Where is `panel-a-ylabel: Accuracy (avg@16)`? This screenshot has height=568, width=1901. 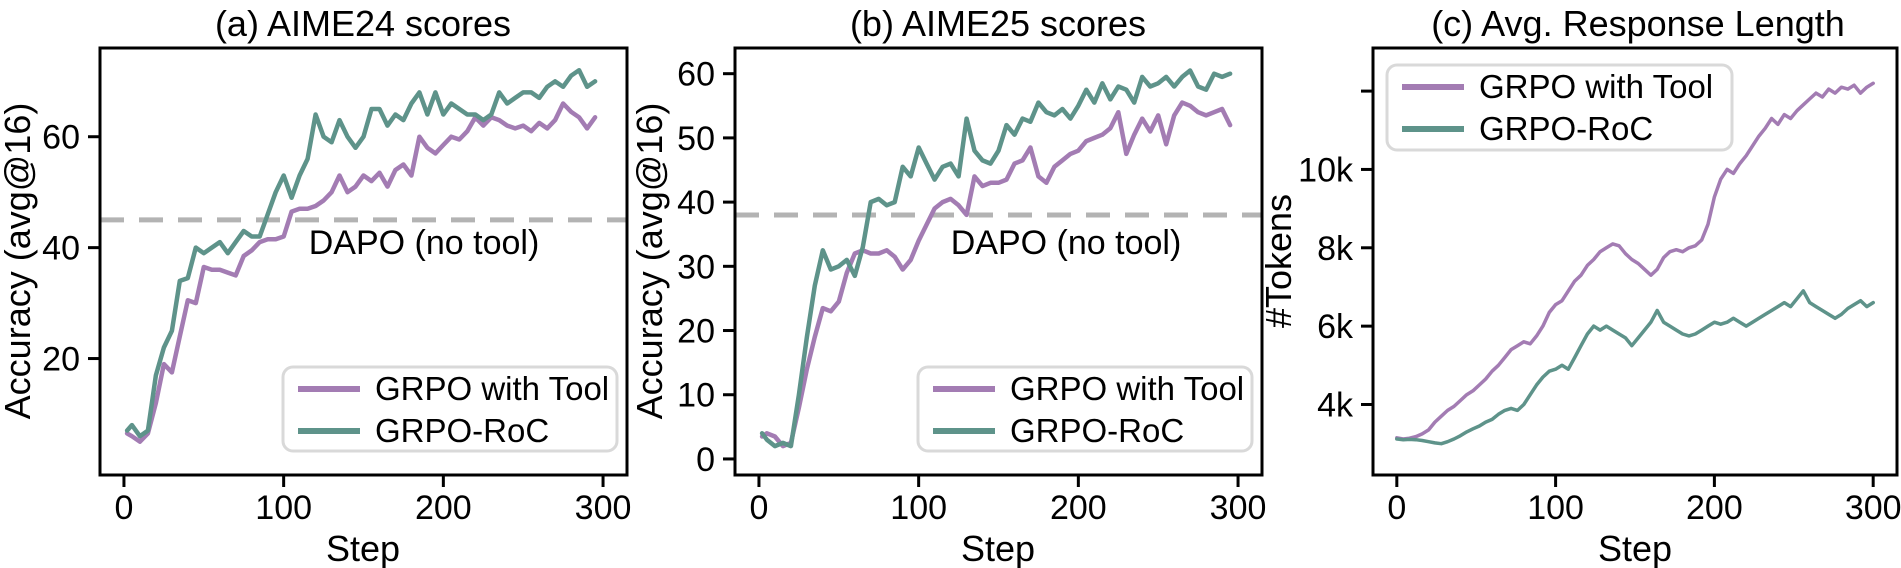 panel-a-ylabel: Accuracy (avg@16) is located at coordinates (19, 261).